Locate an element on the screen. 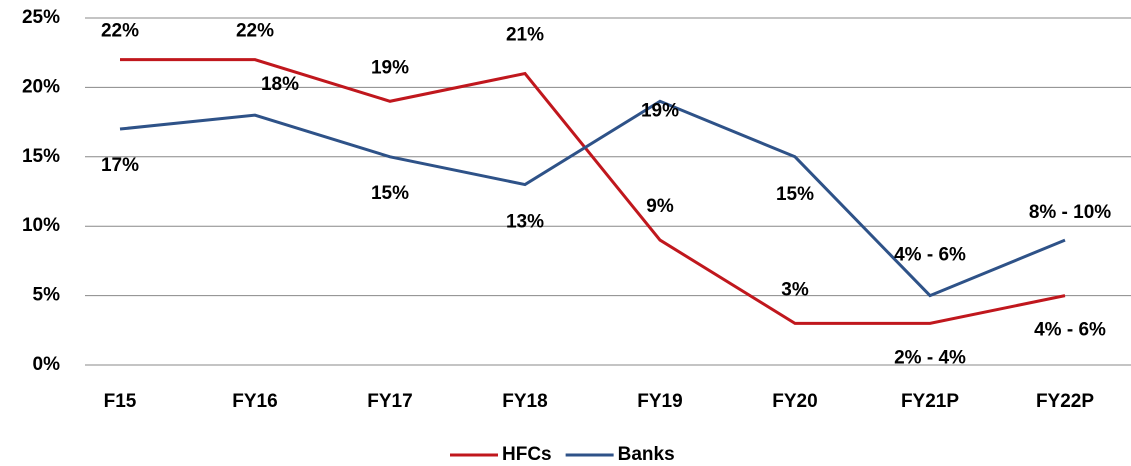 The image size is (1131, 466). x-tick-label: FY20 is located at coordinates (794, 401).